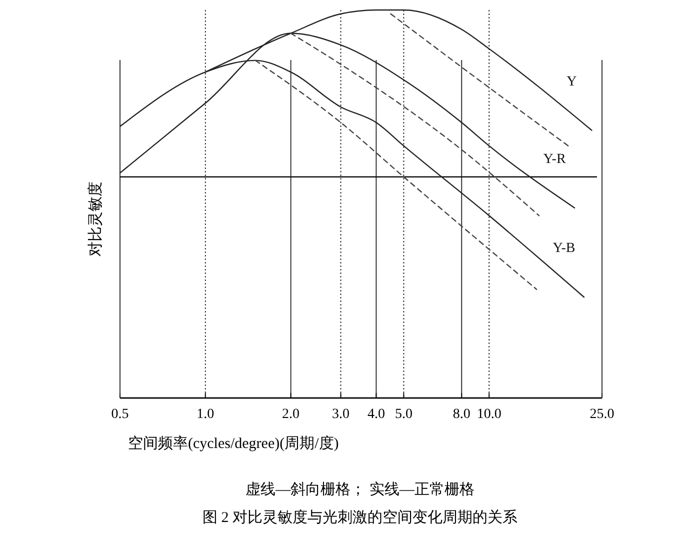  Describe the element at coordinates (360, 517) in the screenshot. I see `caption: 图 2 对比灵敏度与光刺激的空间变化周期的关系` at that location.